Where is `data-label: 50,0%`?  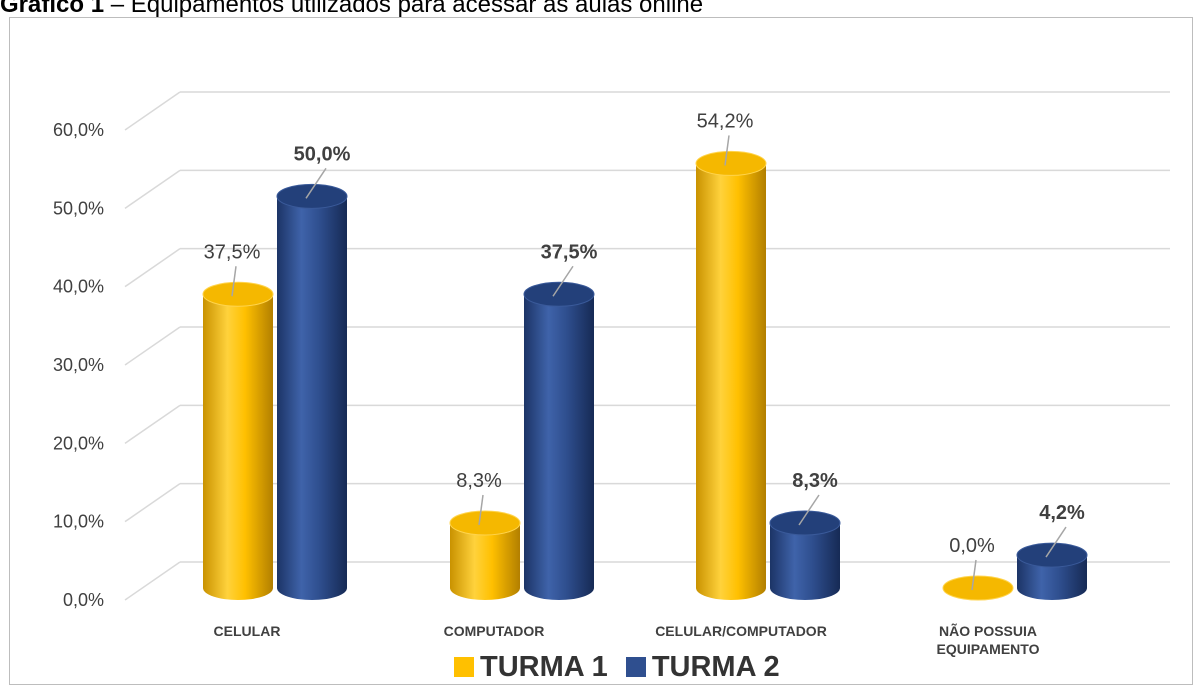
data-label: 50,0% is located at coordinates (322, 154).